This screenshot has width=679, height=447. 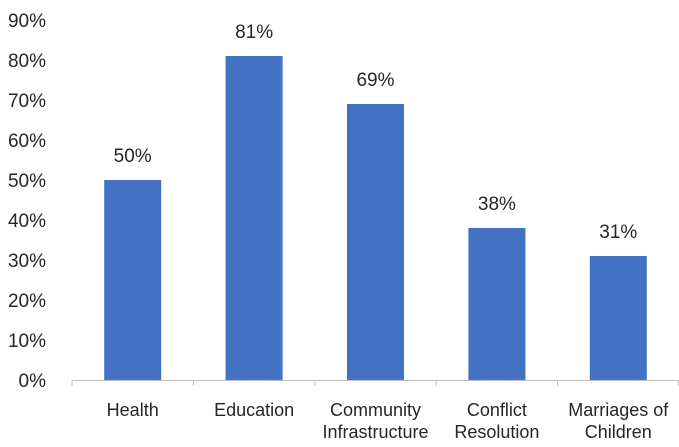 What do you see at coordinates (27, 21) in the screenshot?
I see `y-tick-label: 90%` at bounding box center [27, 21].